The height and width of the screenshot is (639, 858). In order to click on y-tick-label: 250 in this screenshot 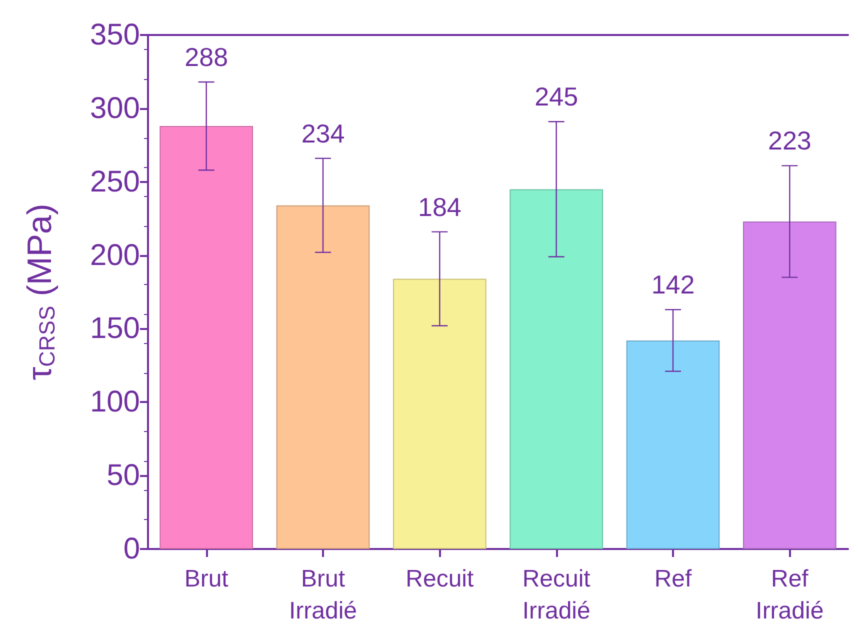, I will do `click(115, 181)`.